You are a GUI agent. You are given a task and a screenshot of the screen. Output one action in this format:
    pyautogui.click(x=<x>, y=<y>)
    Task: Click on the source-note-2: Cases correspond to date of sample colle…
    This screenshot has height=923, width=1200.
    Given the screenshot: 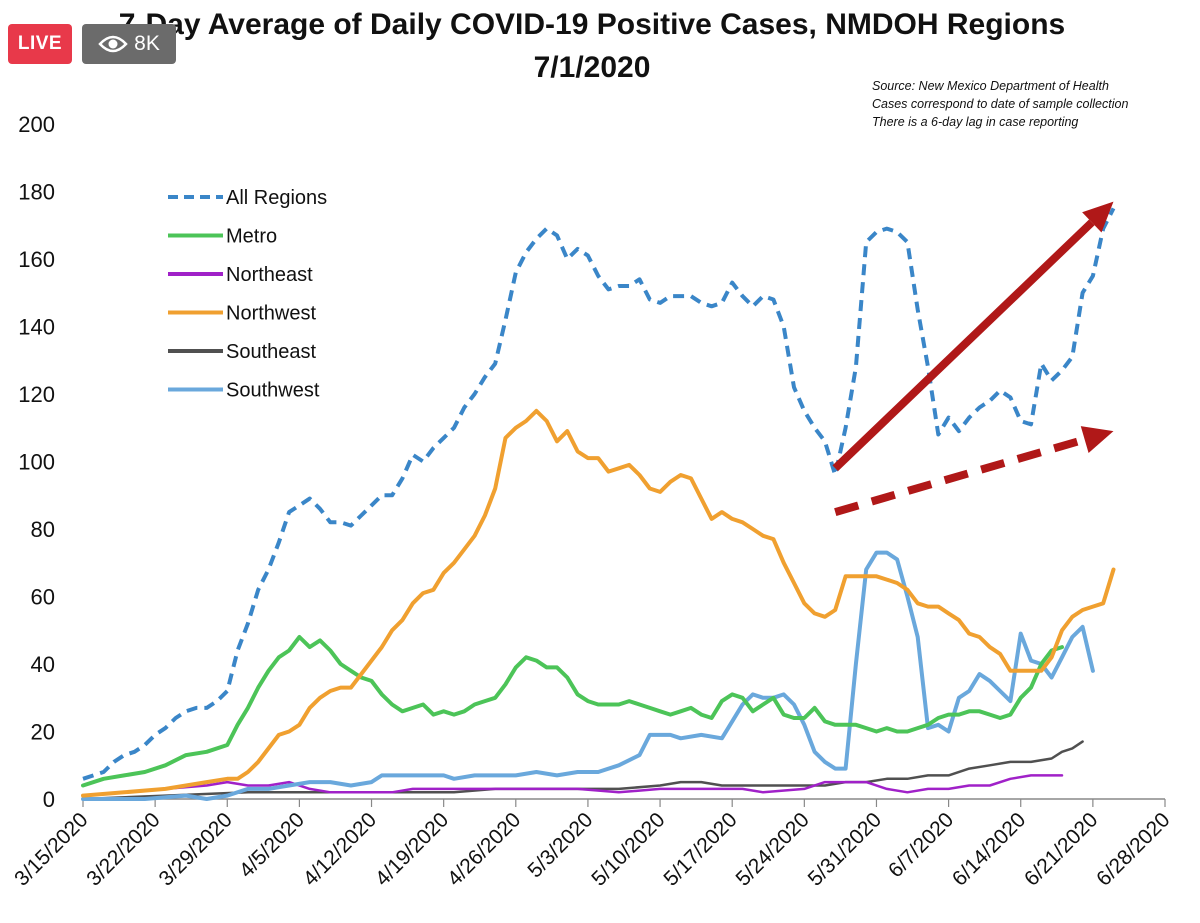 What is the action you would take?
    pyautogui.click(x=1000, y=104)
    